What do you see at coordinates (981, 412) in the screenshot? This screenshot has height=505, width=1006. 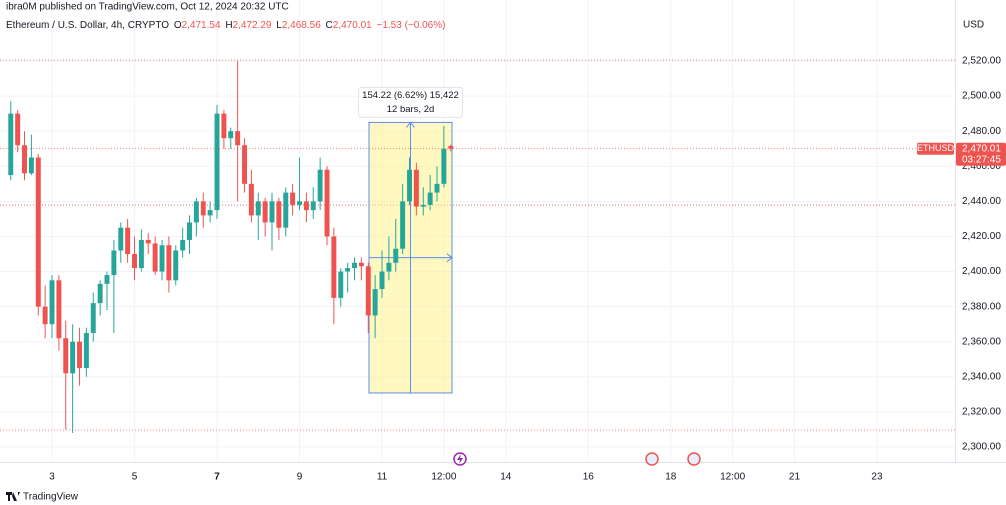 I see `y-tick-label: 2,320.00` at bounding box center [981, 412].